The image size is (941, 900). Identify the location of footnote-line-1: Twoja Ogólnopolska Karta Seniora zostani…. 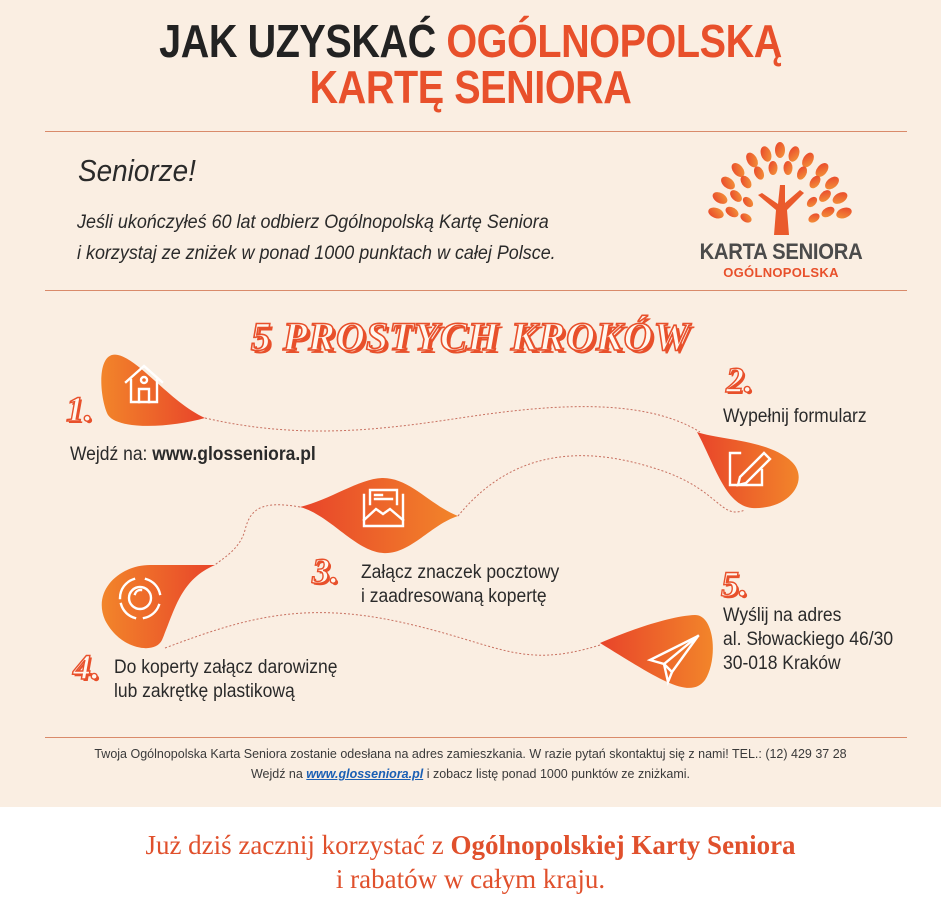
(470, 754).